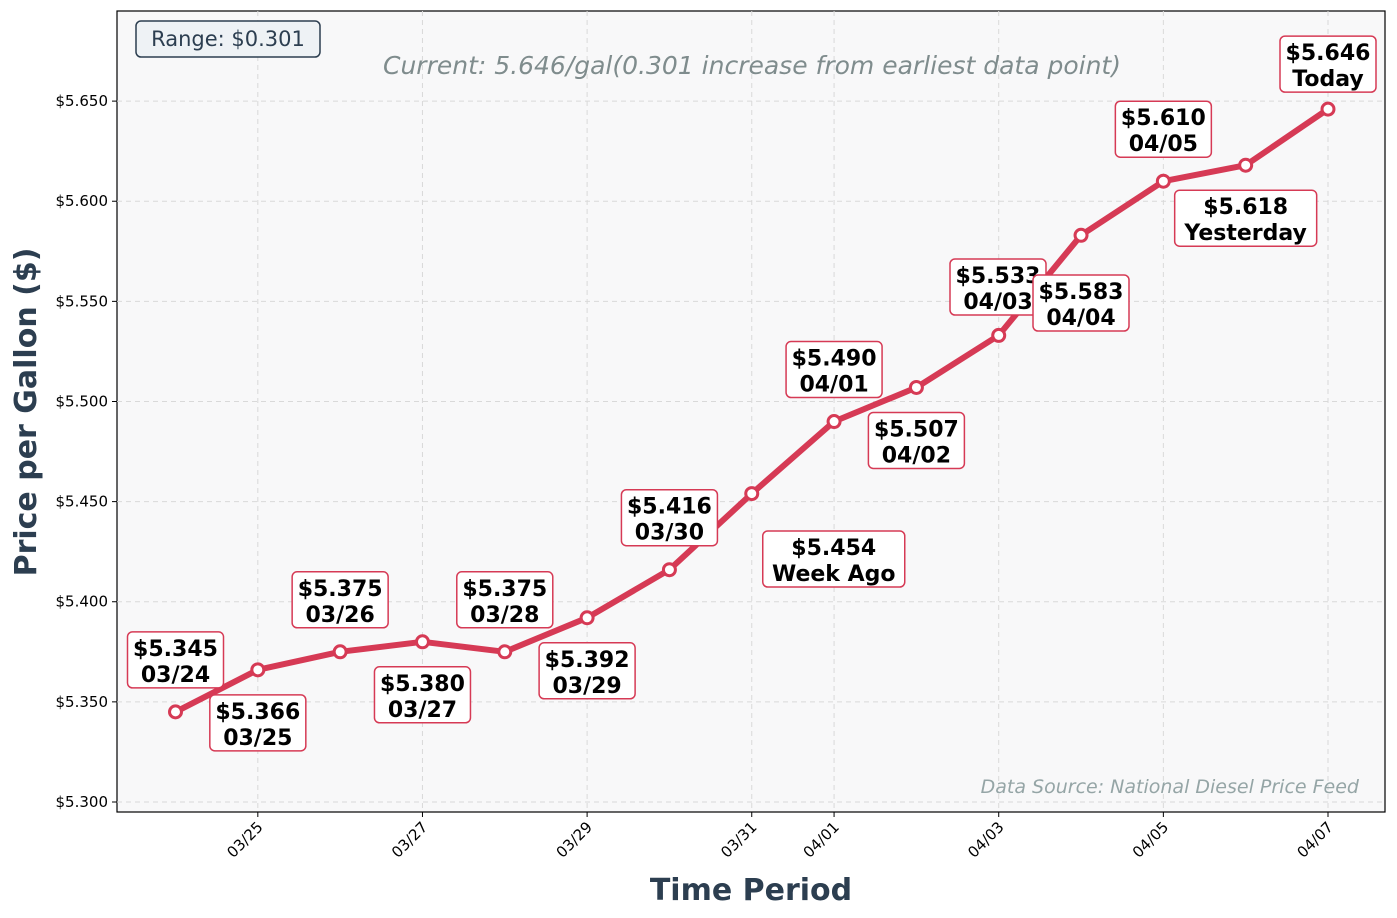 Image resolution: width=1397 pixels, height=918 pixels. What do you see at coordinates (26, 412) in the screenshot?
I see `y-axis-title: Price per Gallon ($)` at bounding box center [26, 412].